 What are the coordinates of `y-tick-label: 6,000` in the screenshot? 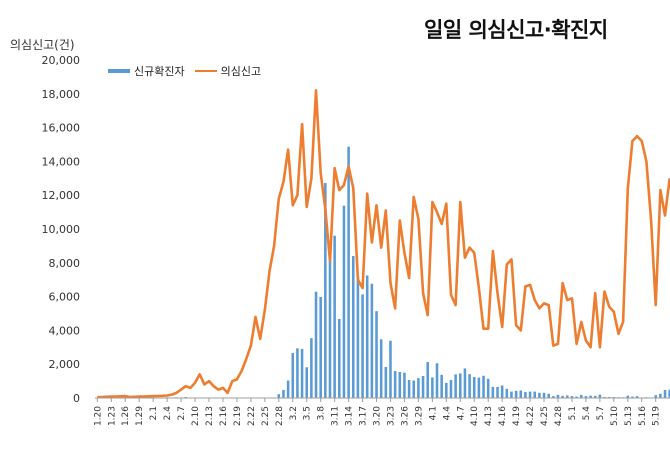 It's located at (65, 297).